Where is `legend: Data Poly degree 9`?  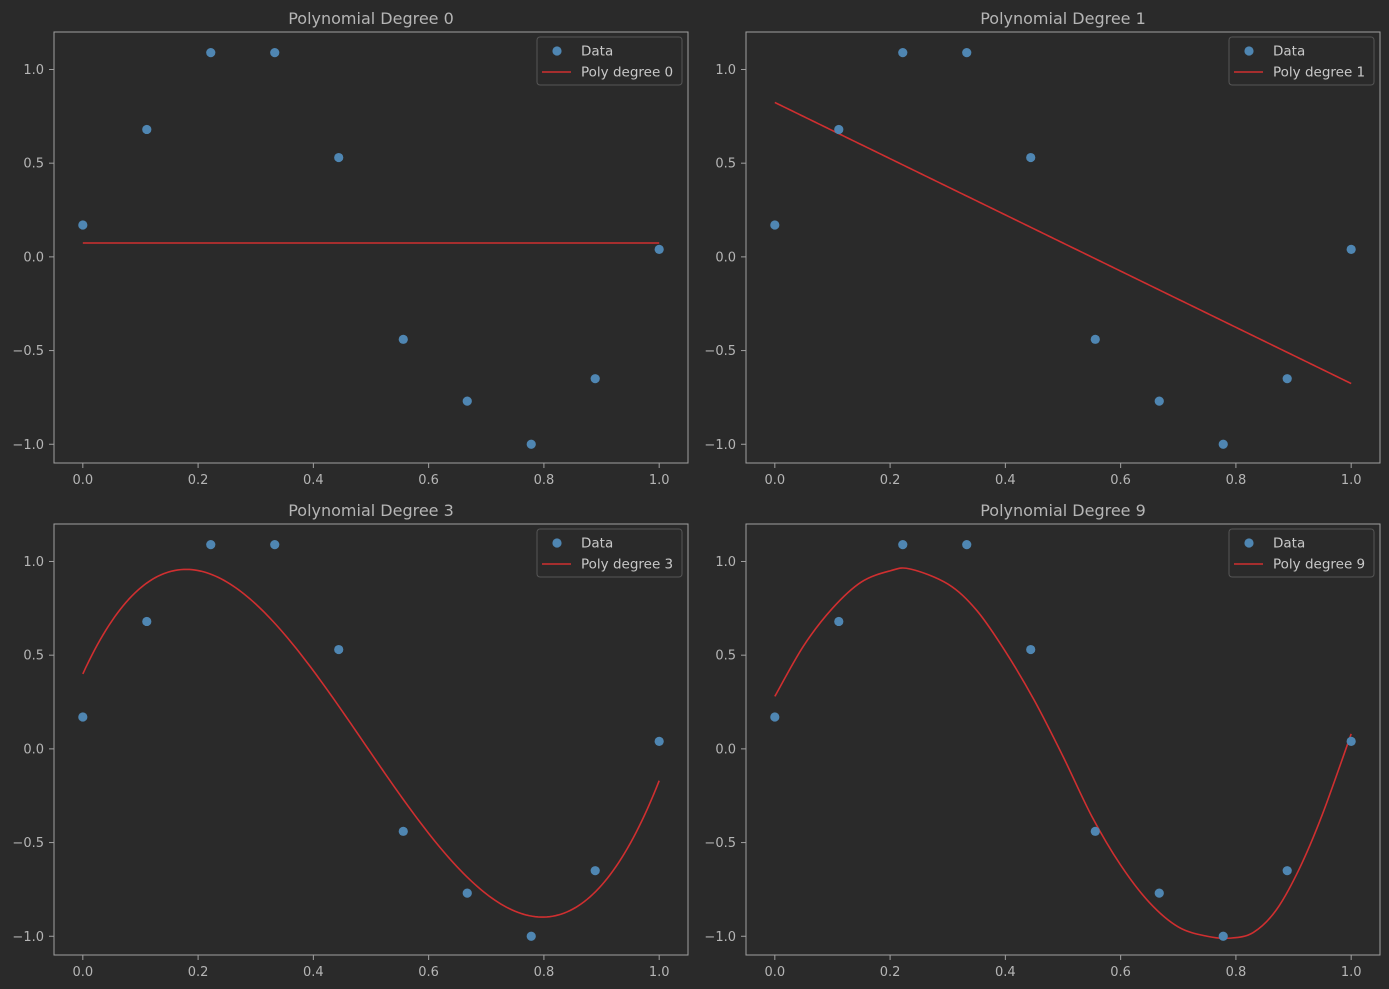
legend: Data Poly degree 9 is located at coordinates (1301, 553).